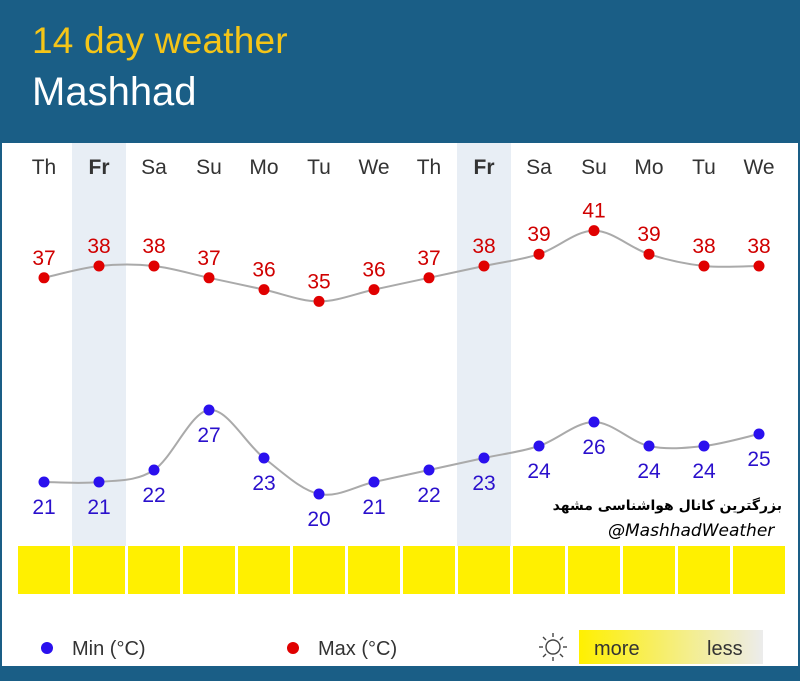  I want to click on sun-icon, so click(553, 647).